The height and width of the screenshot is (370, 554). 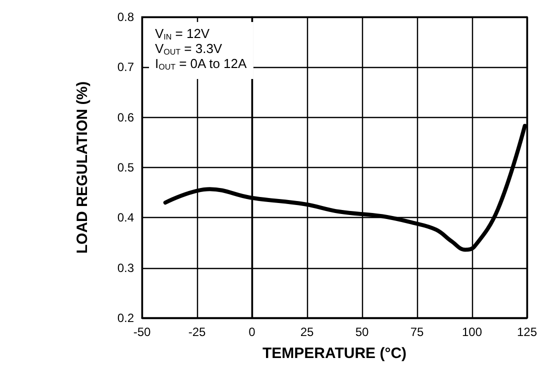 I want to click on x-axis-title: TEMPERATURE (°C), so click(x=334, y=353).